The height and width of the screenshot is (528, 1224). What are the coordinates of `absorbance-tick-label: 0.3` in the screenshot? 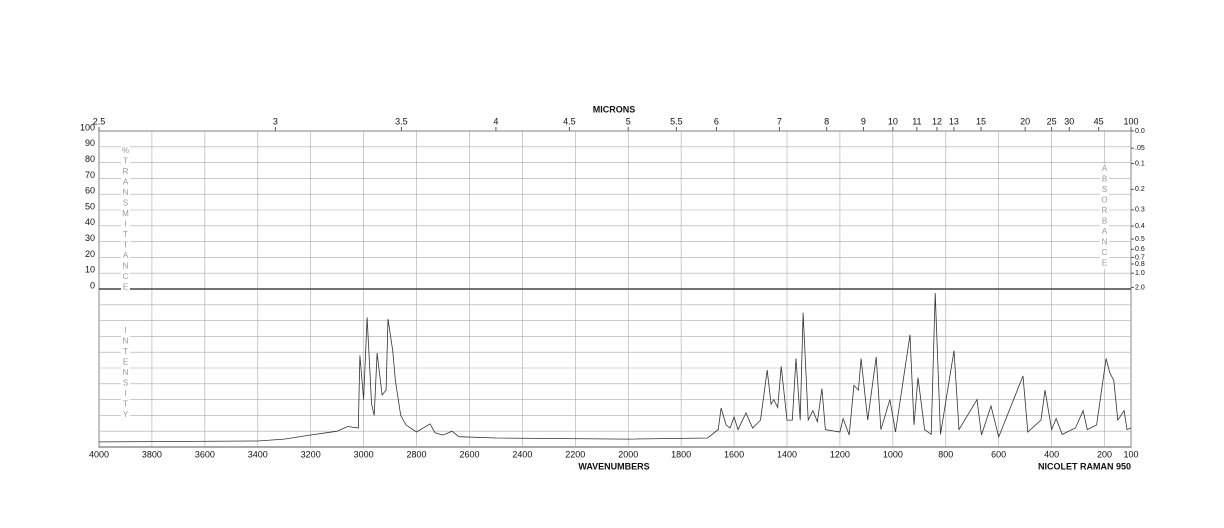 It's located at (1140, 210).